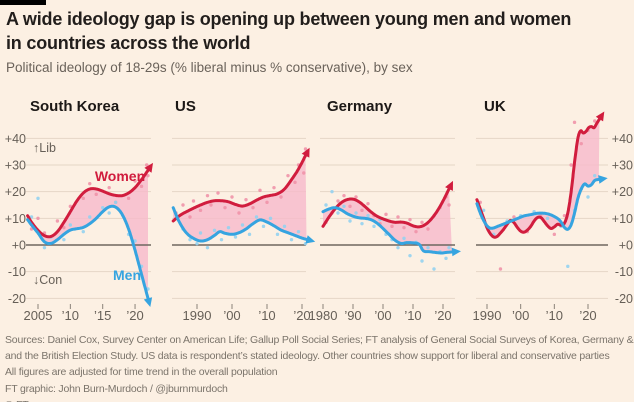 Image resolution: width=634 pixels, height=402 pixels. What do you see at coordinates (38, 315) in the screenshot?
I see `svg-text: 2005` at bounding box center [38, 315].